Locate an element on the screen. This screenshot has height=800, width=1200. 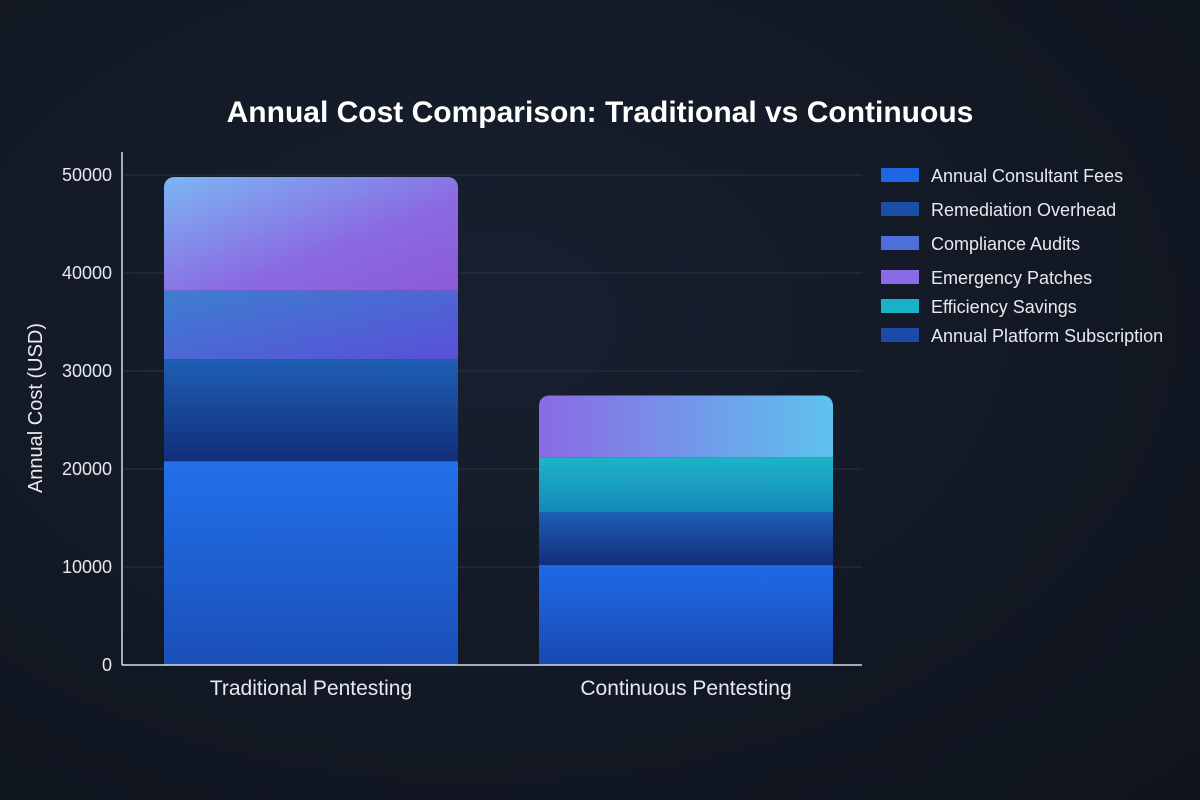
legend-label-5: Annual Platform Subscription is located at coordinates (1047, 336).